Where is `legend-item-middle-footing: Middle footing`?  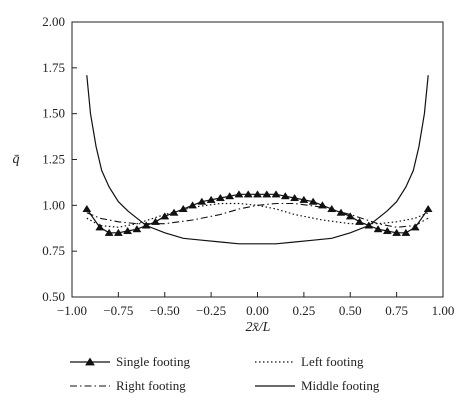 legend-item-middle-footing: Middle footing is located at coordinates (317, 385).